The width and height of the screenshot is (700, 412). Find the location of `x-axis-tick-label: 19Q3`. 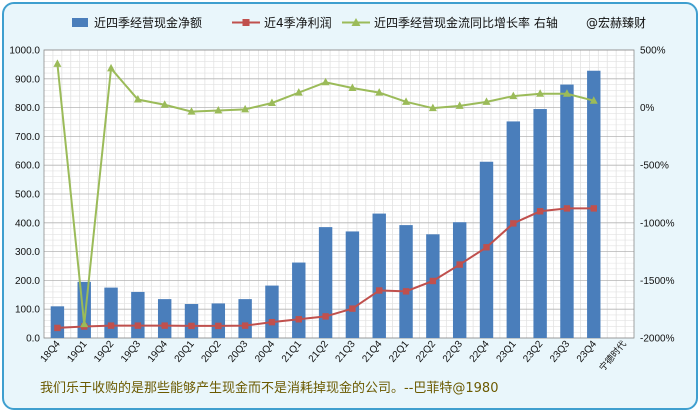

x-axis-tick-label: 19Q3 is located at coordinates (131, 352).